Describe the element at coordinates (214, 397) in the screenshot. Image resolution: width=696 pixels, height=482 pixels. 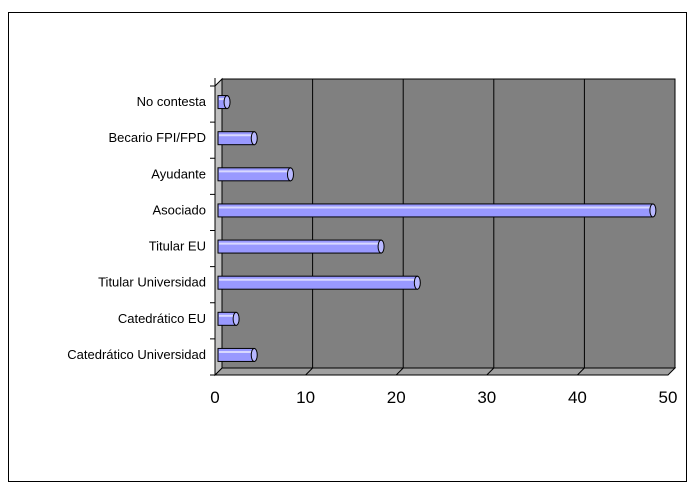
I see `x-tick-label-0: 0` at that location.